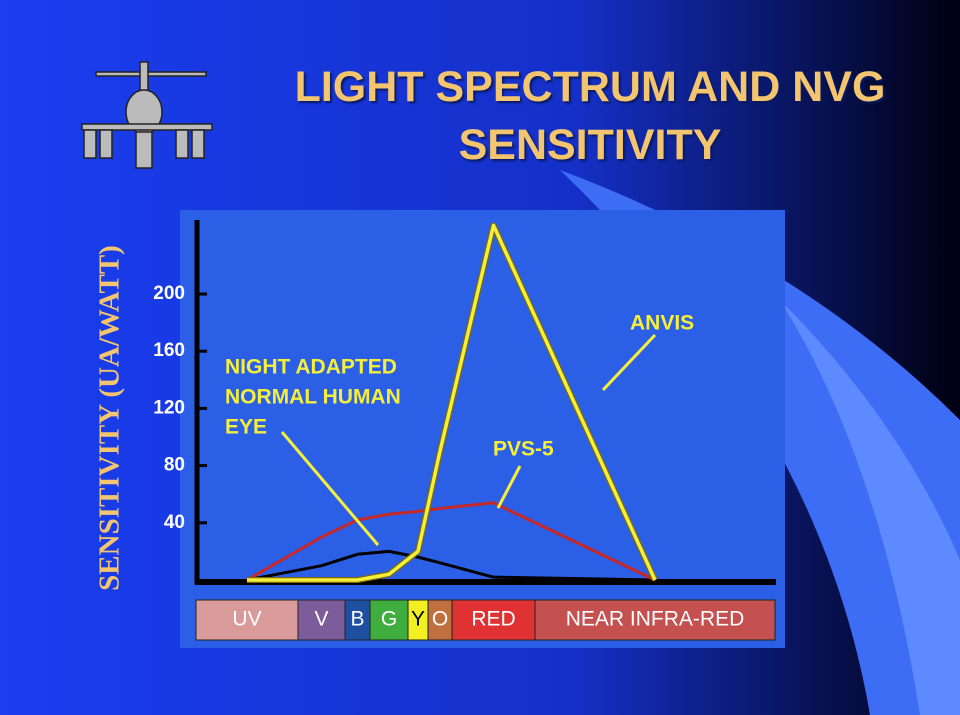 The image size is (960, 715). What do you see at coordinates (662, 323) in the screenshot?
I see `series-label: ANVIS` at bounding box center [662, 323].